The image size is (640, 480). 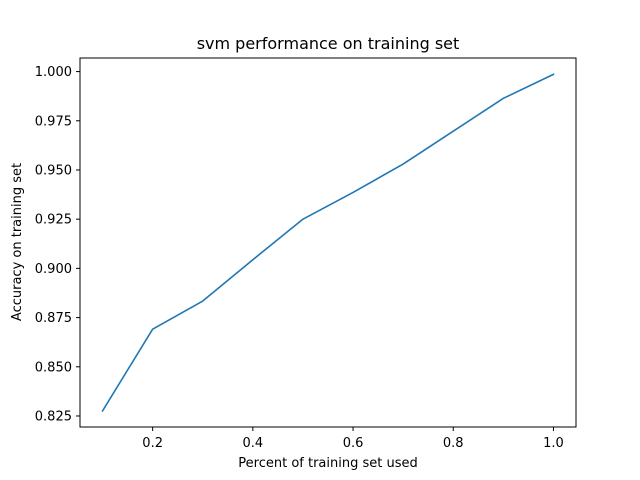 I want to click on y-tick-label: 0.925, so click(x=53, y=220).